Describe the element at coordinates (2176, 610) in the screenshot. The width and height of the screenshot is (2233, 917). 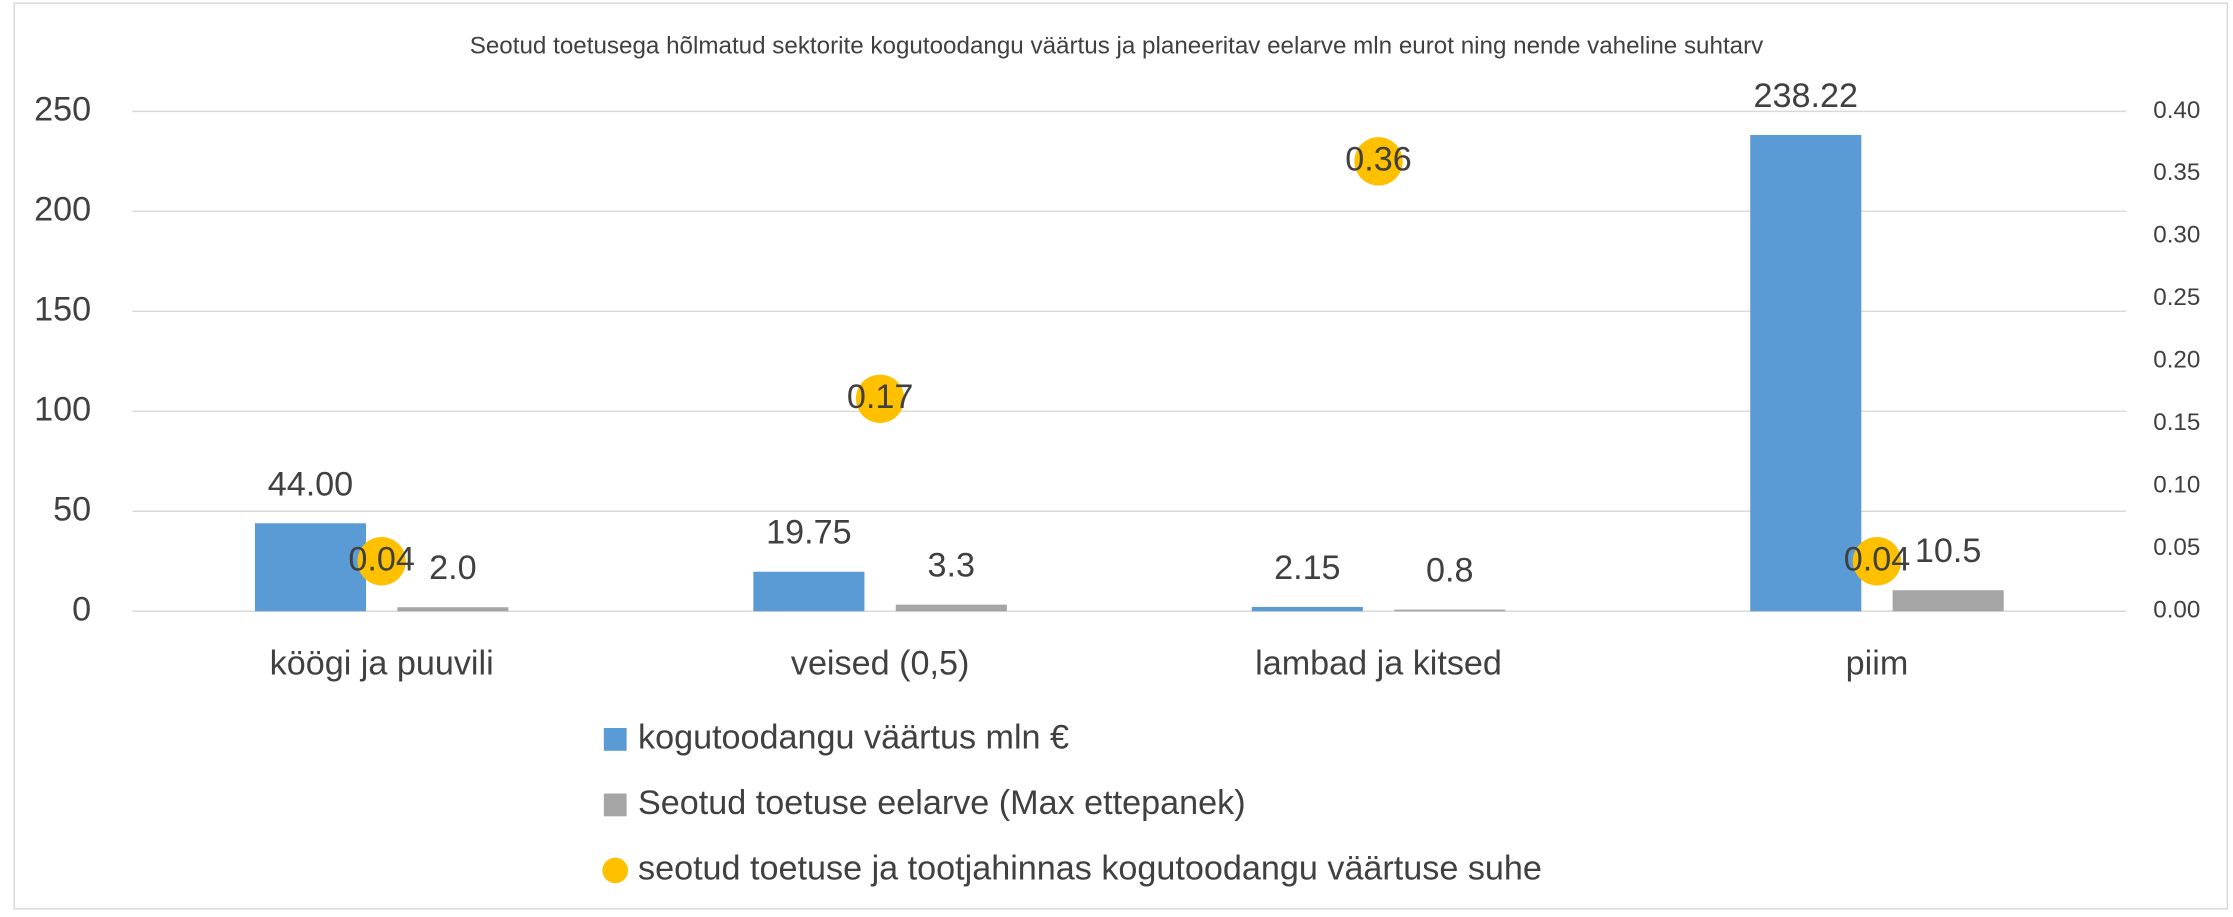
I see `y2-tick-label: 0.00` at that location.